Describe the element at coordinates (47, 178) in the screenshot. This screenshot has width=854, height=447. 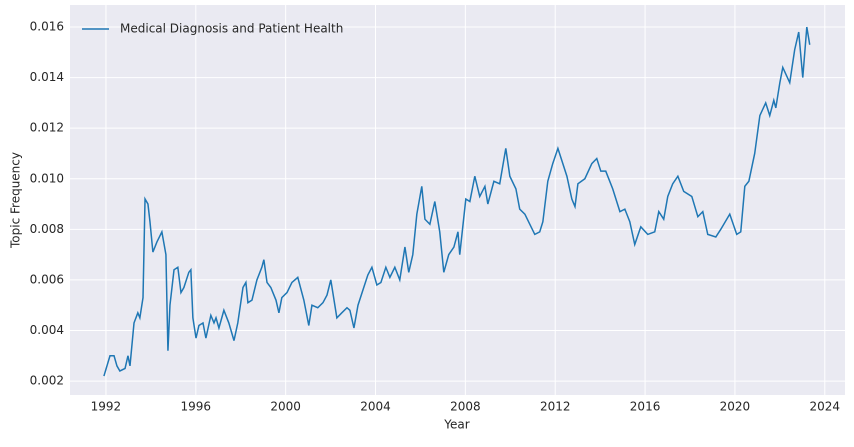
I see `y-tick-label: 0.010` at that location.